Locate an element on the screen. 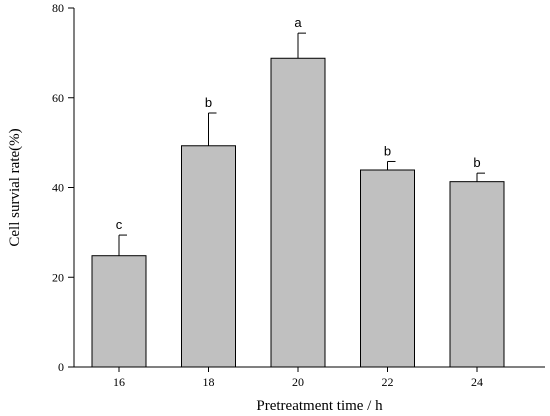 The height and width of the screenshot is (416, 550). significance-label-22: b is located at coordinates (387, 150).